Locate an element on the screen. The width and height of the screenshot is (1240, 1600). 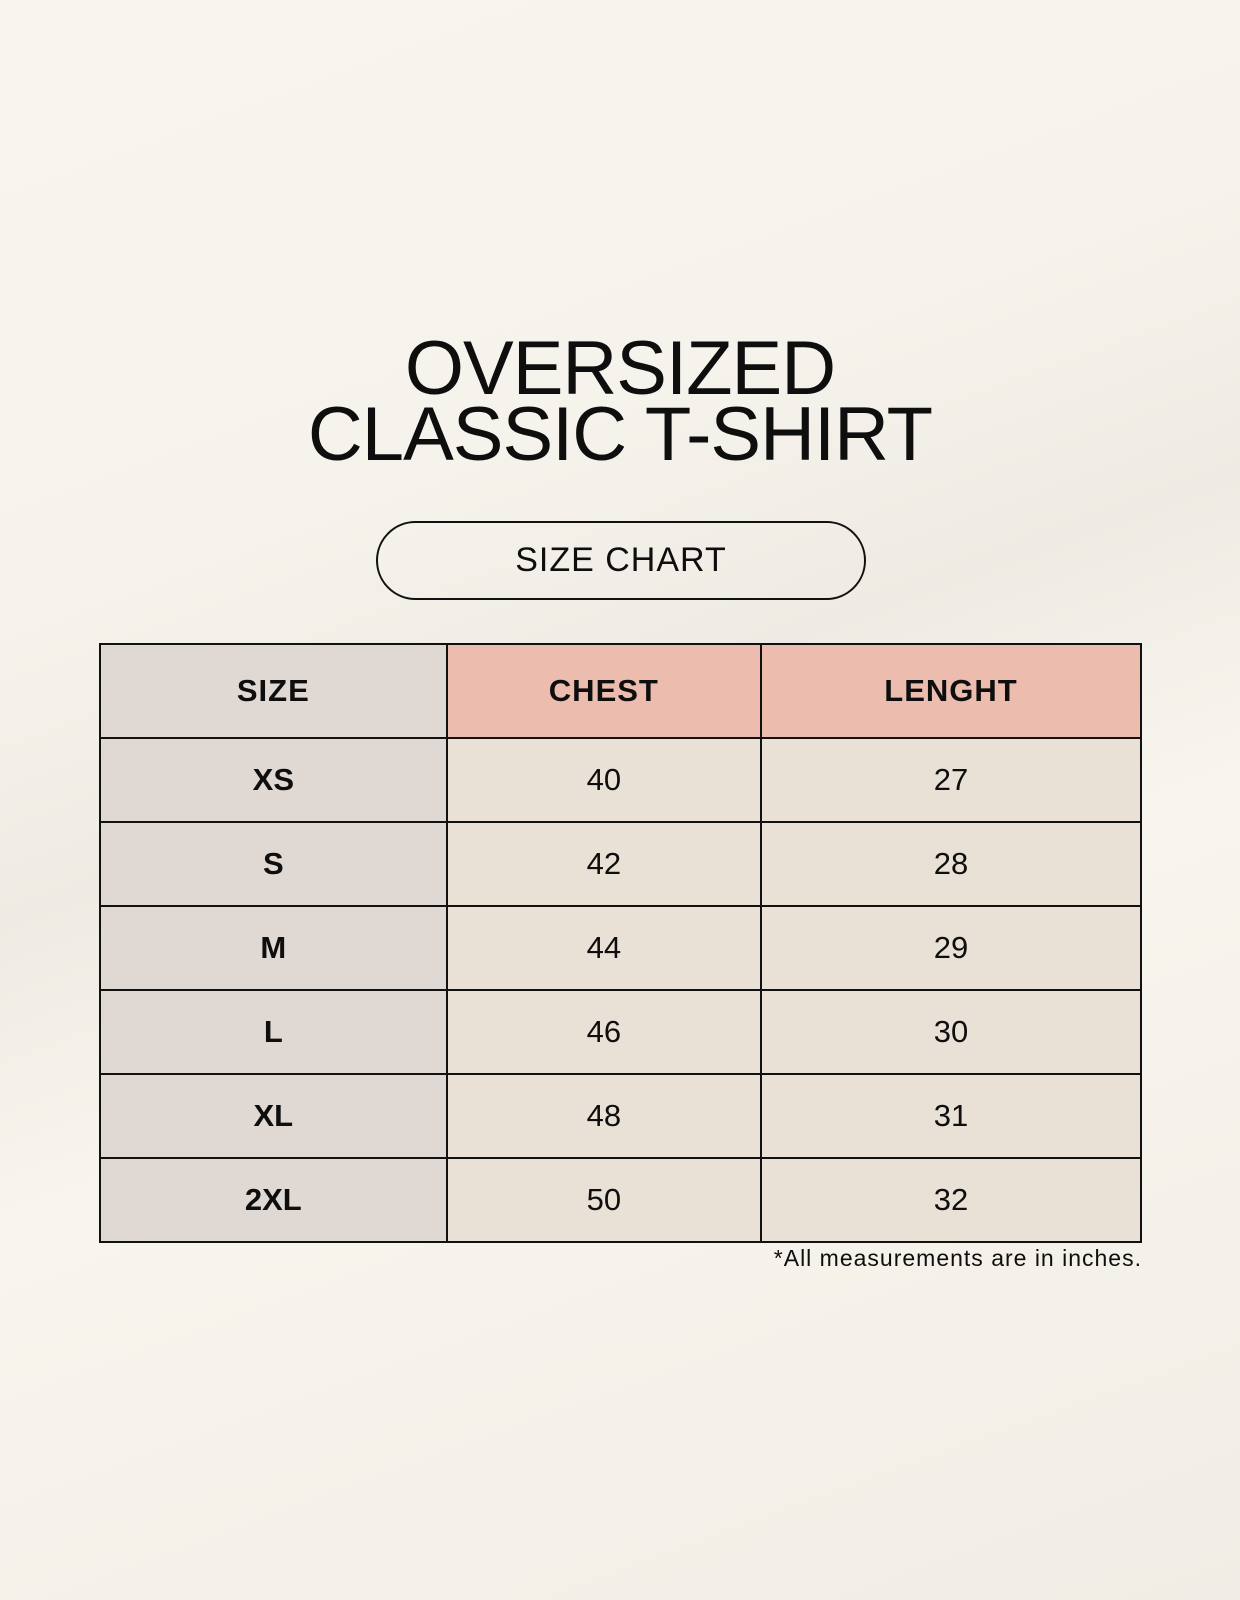
page-title: OVERSIZED CLASSIC T-SHIRT is located at coordinates (620, 401).